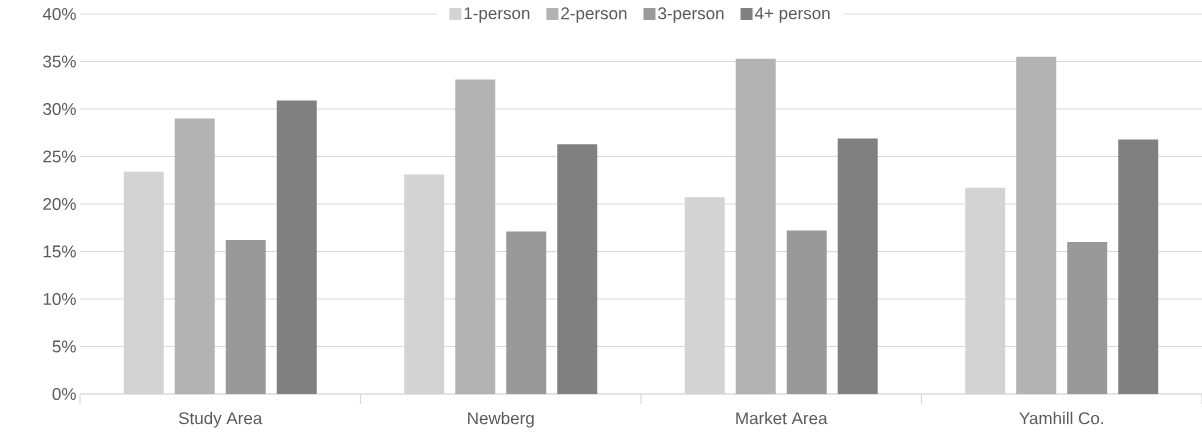  I want to click on legend-label: 2-person, so click(594, 15).